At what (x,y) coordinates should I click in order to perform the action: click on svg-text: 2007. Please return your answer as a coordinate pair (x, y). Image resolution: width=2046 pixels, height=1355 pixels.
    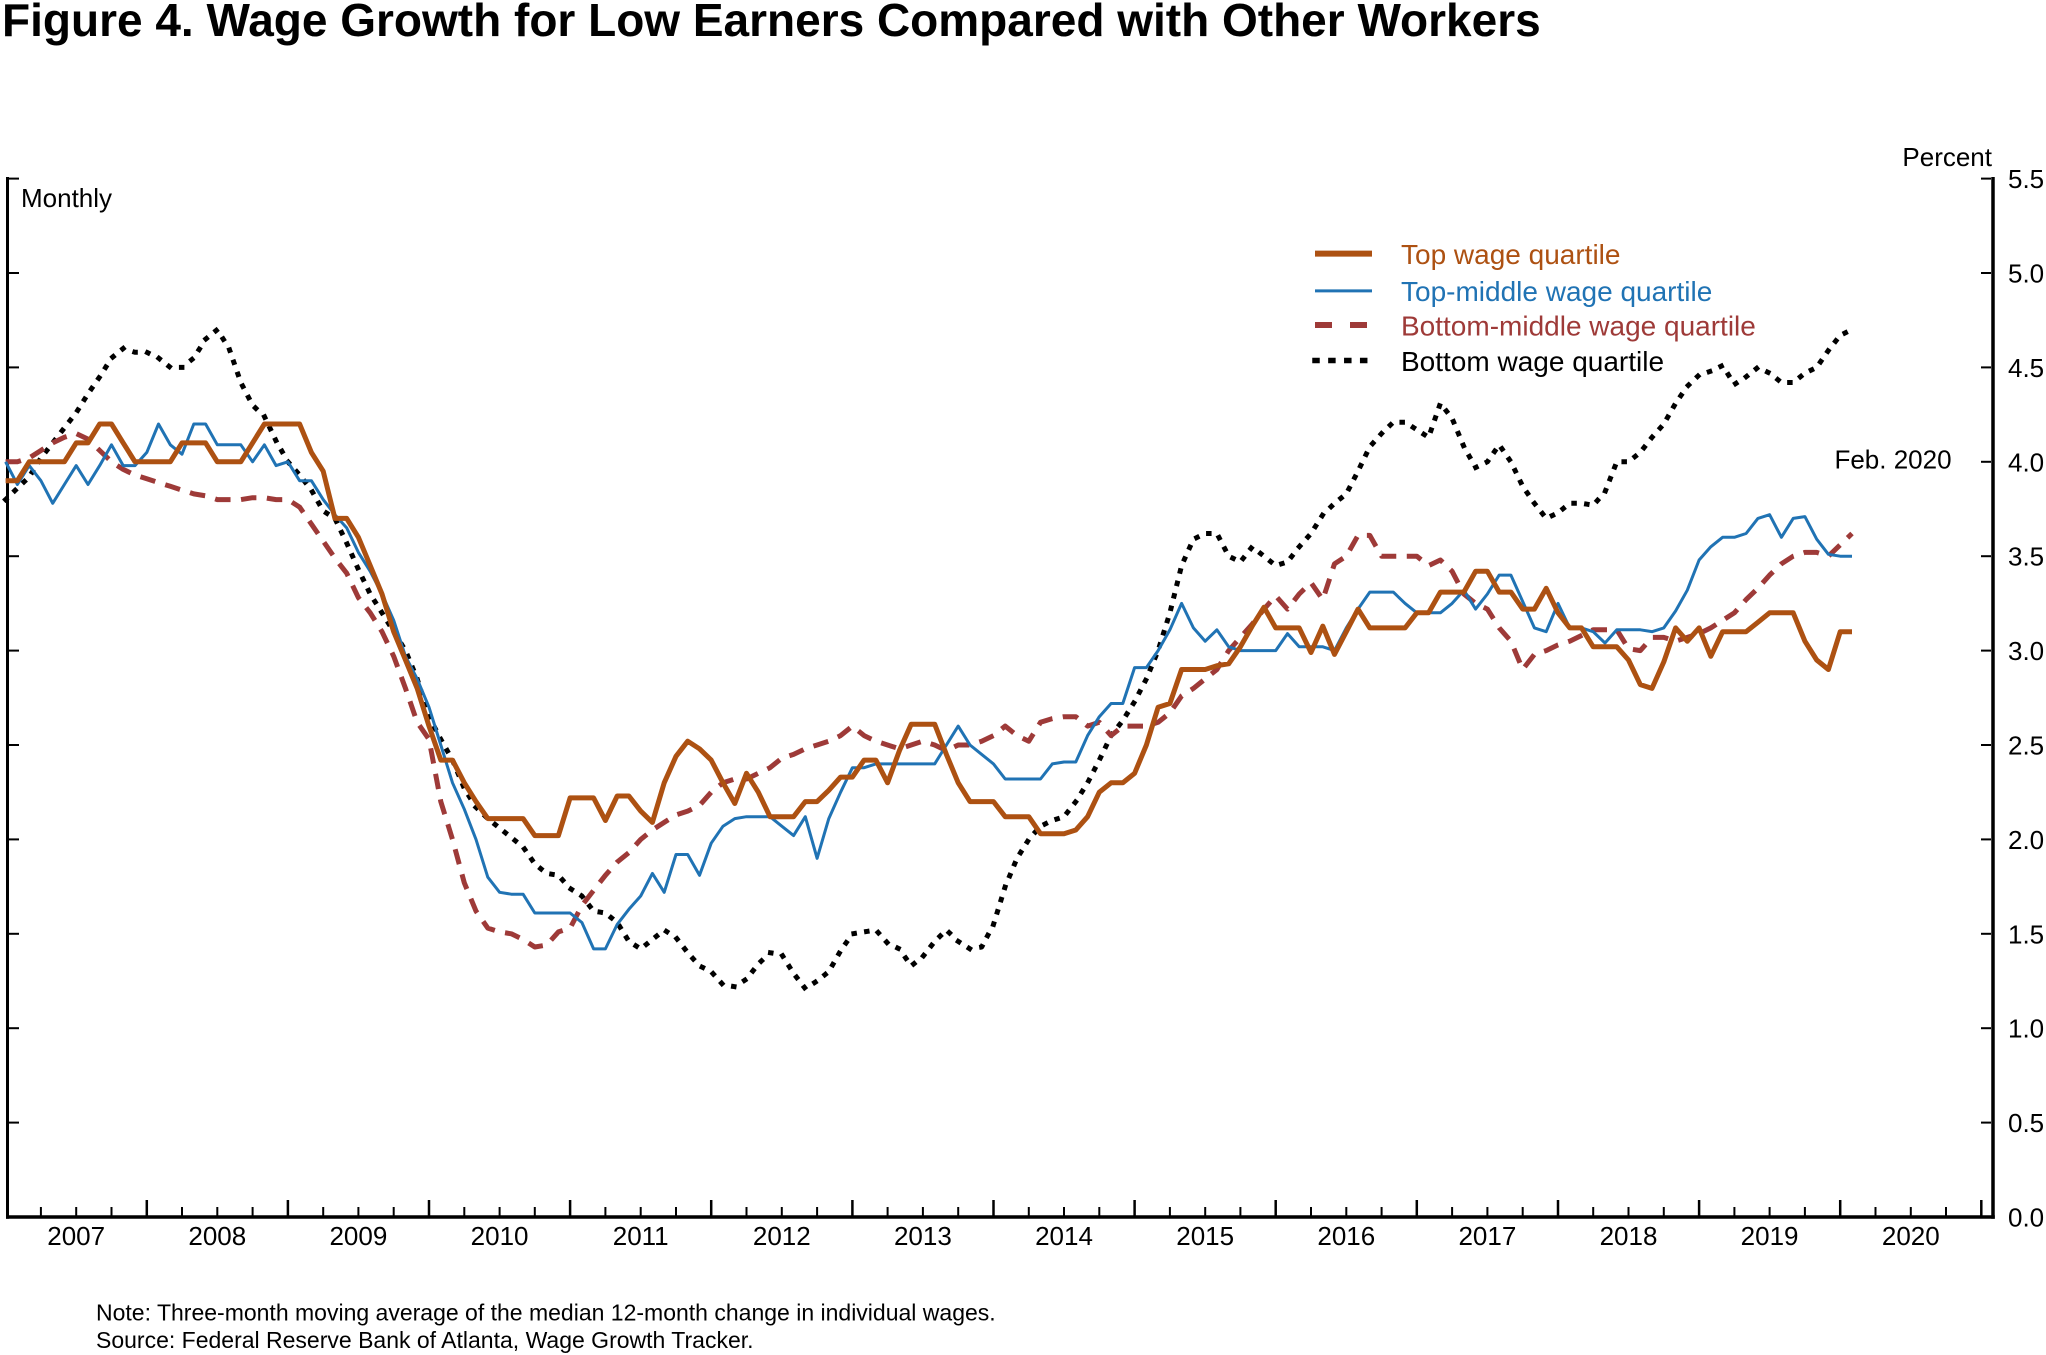
    Looking at the image, I should click on (76, 1236).